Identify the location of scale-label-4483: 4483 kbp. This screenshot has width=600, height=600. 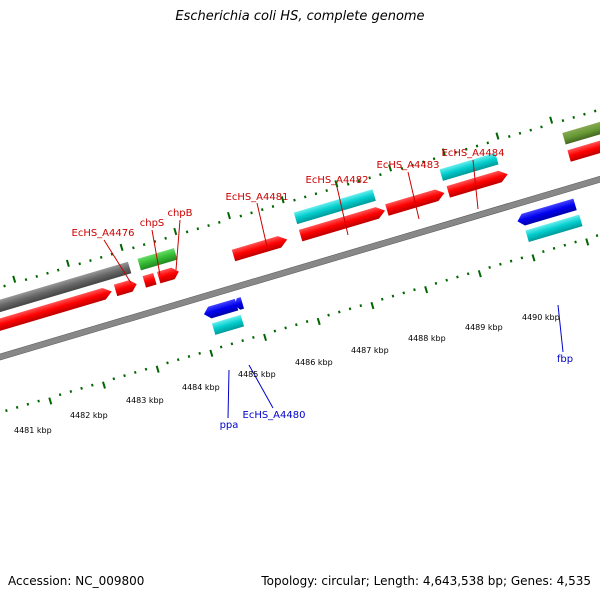
(145, 400).